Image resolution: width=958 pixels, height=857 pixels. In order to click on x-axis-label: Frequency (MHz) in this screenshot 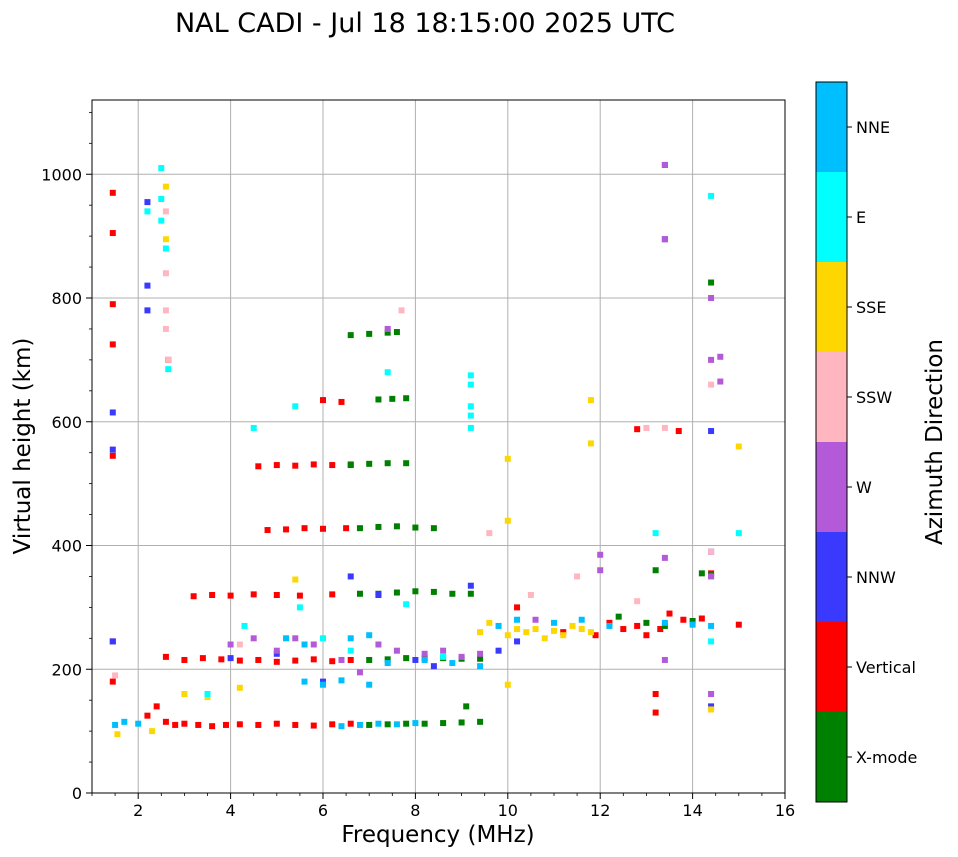, I will do `click(437, 835)`.